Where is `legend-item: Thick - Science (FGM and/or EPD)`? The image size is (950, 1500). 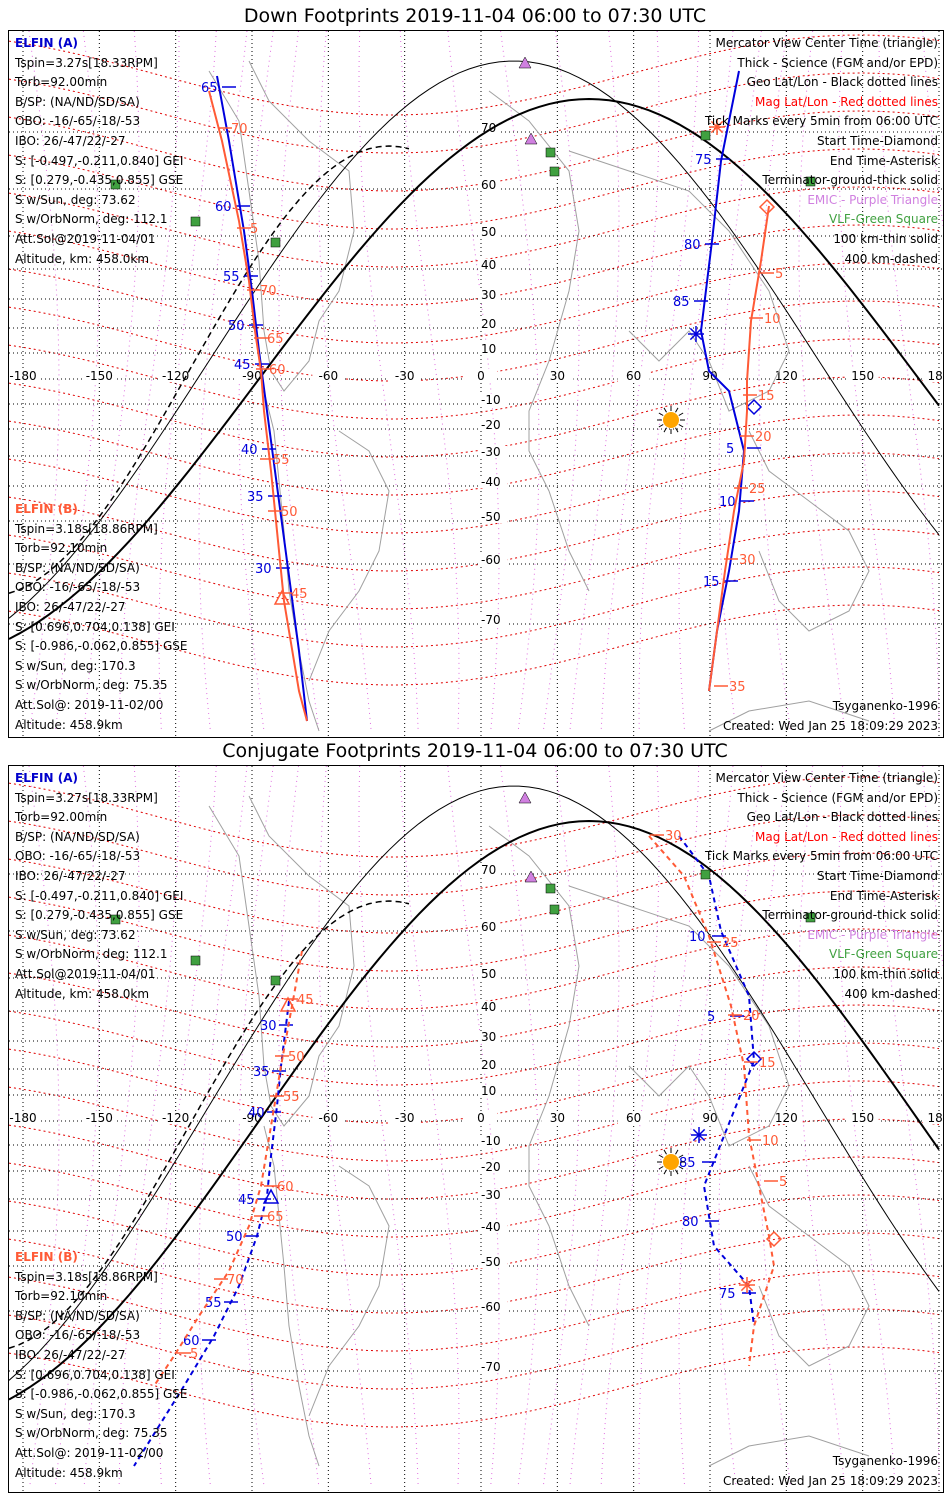
legend-item: Thick - Science (FGM and/or EPD) is located at coordinates (837, 797).